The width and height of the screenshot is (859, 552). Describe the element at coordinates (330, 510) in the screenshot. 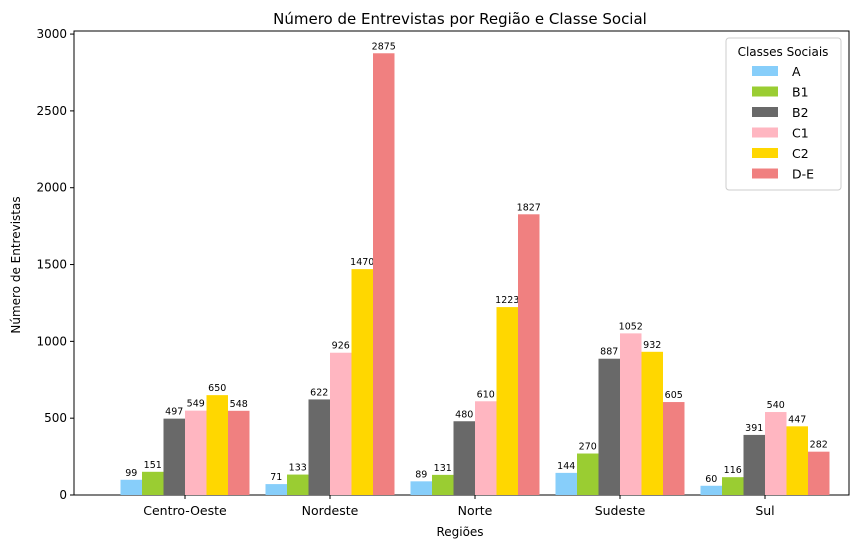

I see `x-tick-label: Nordeste` at that location.